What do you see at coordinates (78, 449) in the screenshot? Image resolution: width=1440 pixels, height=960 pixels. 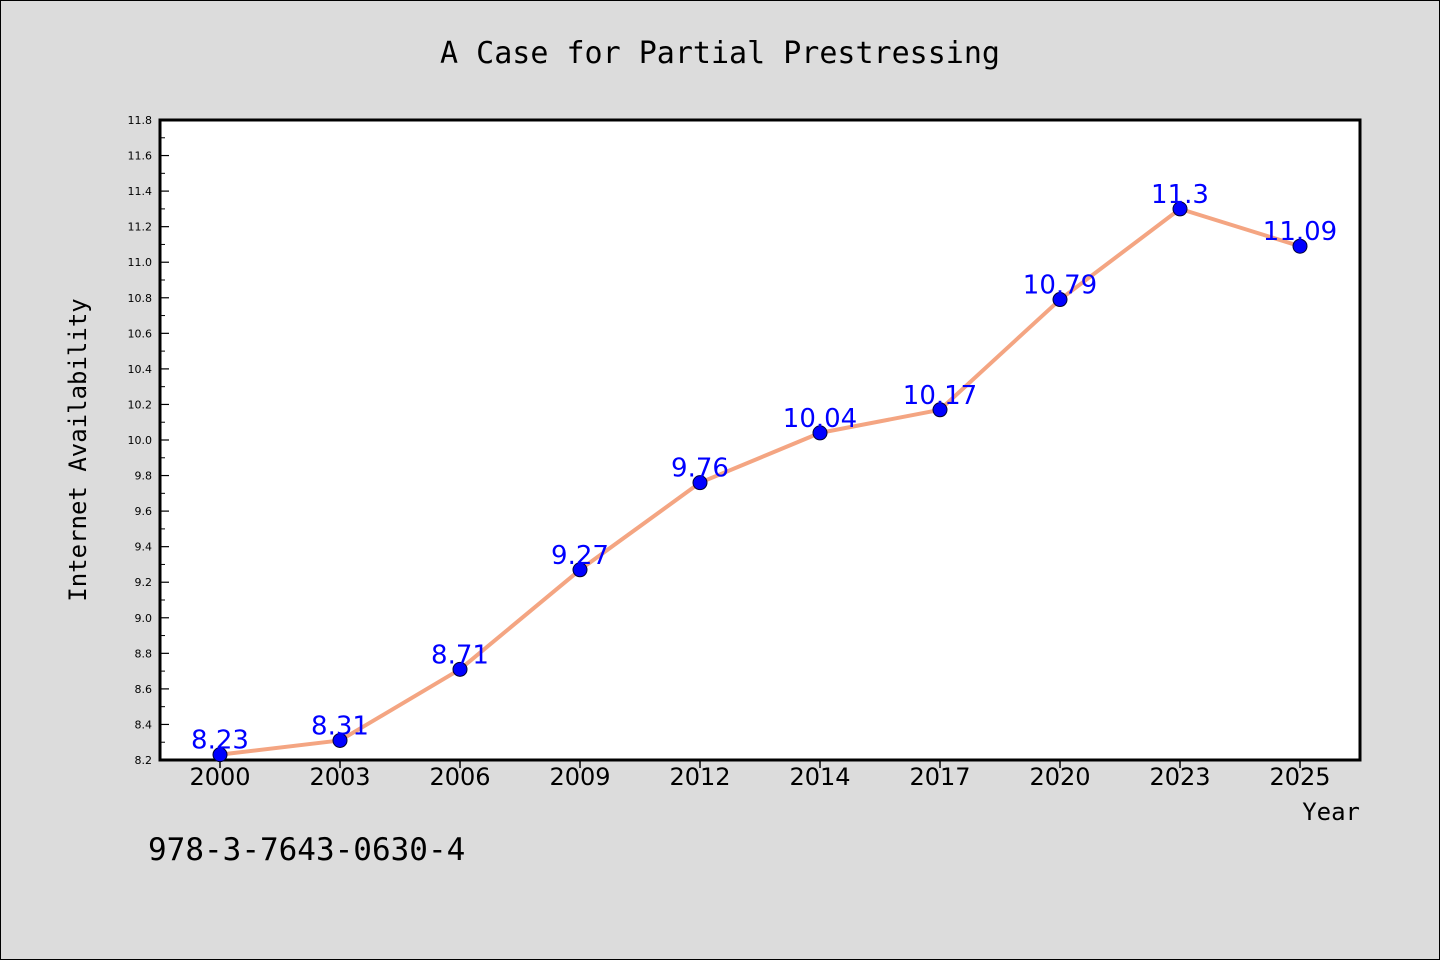 I see `y-axis-label: Internet Availability` at bounding box center [78, 449].